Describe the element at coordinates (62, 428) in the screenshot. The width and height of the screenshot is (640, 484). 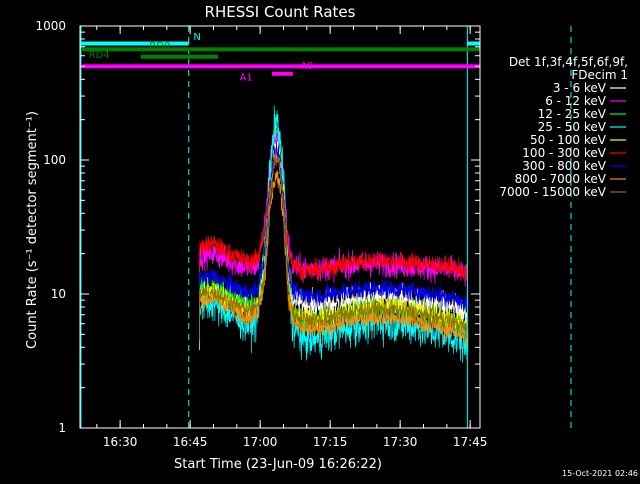
I see `y-tick-label-0: 1` at that location.